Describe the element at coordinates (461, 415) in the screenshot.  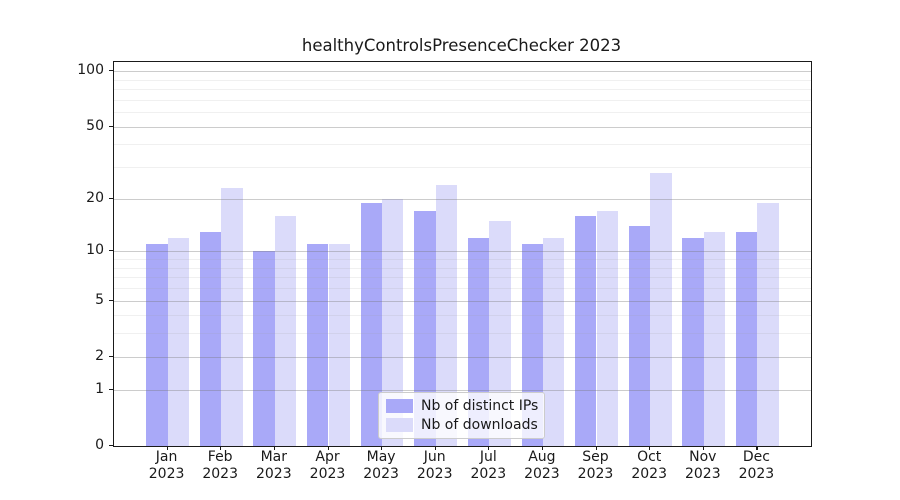
I see `legend: Nb of distinct IPs Nb of downloads` at that location.